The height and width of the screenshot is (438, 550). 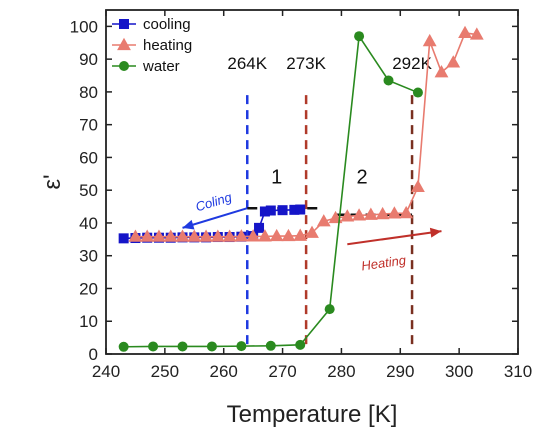 What do you see at coordinates (282, 371) in the screenshot?
I see `x-tick-label-270: 270` at bounding box center [282, 371].